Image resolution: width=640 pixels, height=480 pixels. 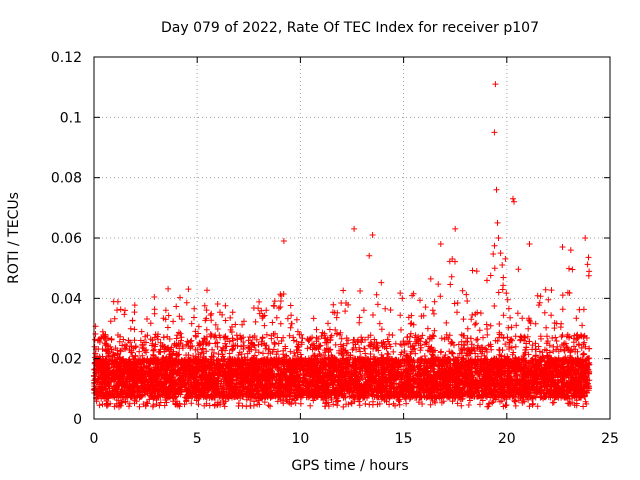 I want to click on x-tick-label: 10, so click(x=300, y=439).